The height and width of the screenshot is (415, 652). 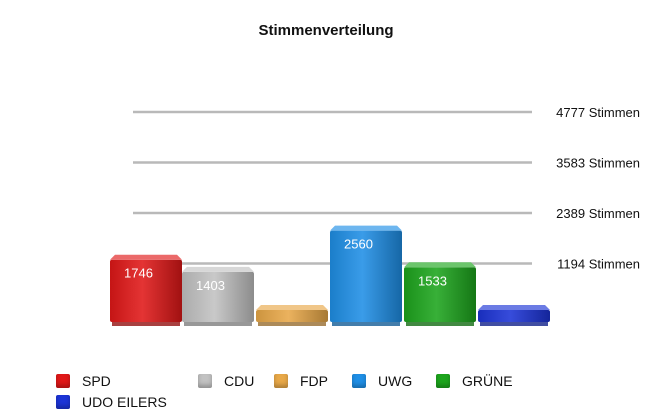 What do you see at coordinates (598, 264) in the screenshot?
I see `y-tick-label: 1194 Stimmen` at bounding box center [598, 264].